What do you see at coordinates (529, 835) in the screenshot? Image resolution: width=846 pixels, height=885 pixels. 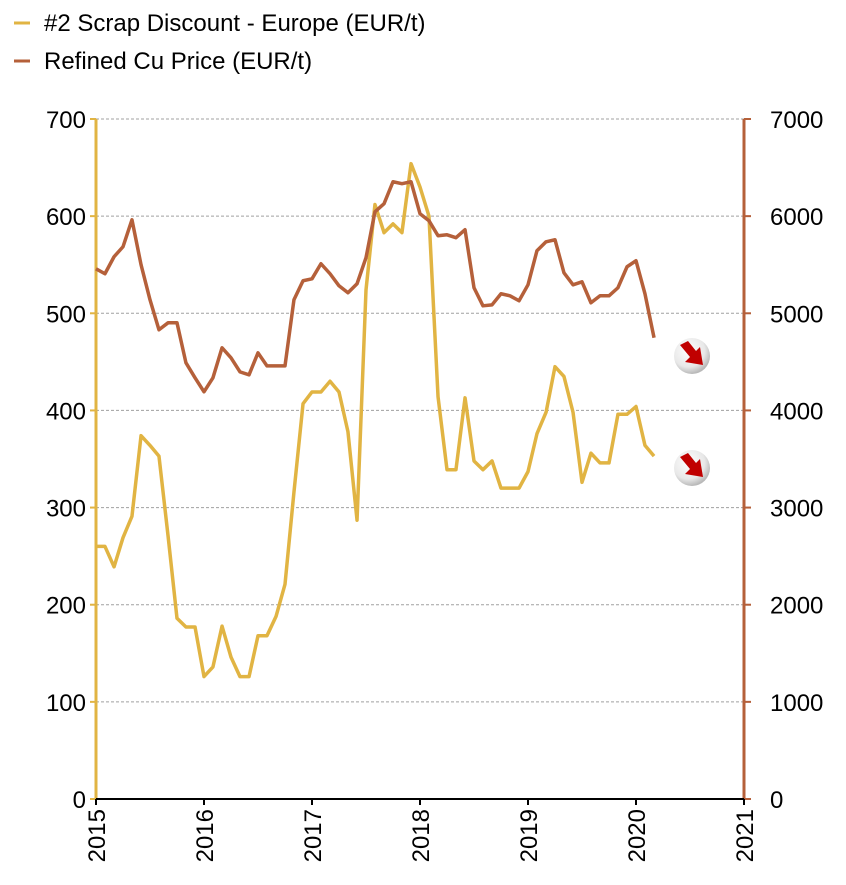 I see `x-tick-label: 2019` at bounding box center [529, 835].